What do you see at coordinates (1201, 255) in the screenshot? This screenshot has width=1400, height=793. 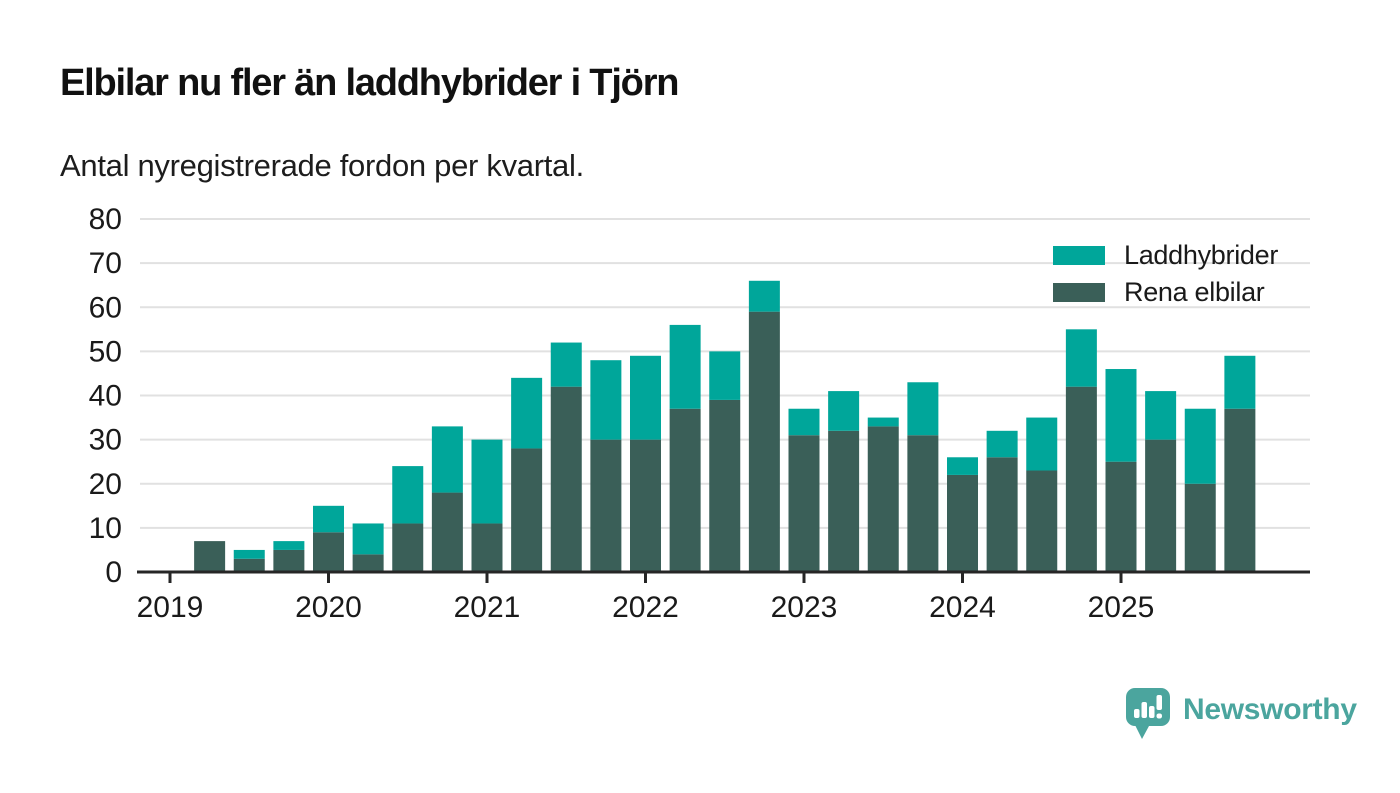 I see `legend-label: Laddhybrider` at bounding box center [1201, 255].